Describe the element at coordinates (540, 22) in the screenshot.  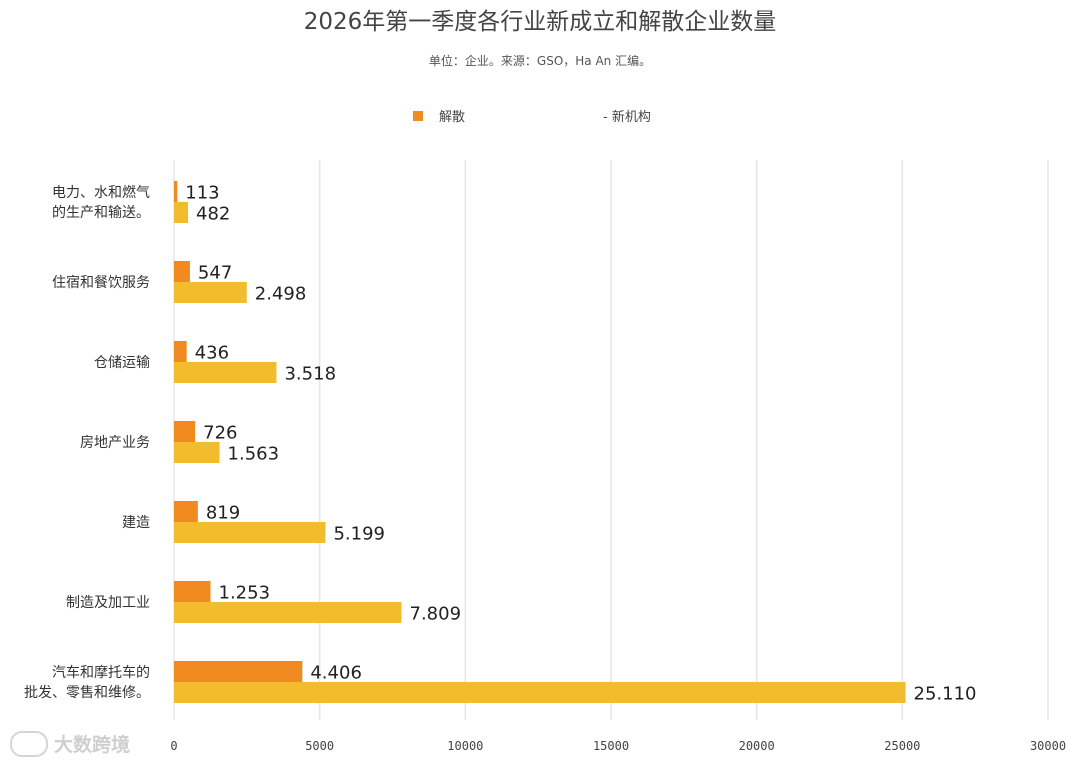
I see `chart-title: 2026年第一季度各行业新成立和解散企业数量` at that location.